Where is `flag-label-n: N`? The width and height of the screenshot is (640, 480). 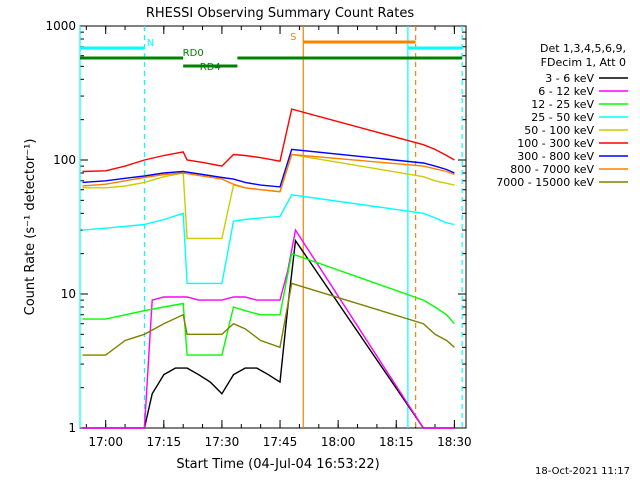
flag-label-n: N is located at coordinates (150, 43).